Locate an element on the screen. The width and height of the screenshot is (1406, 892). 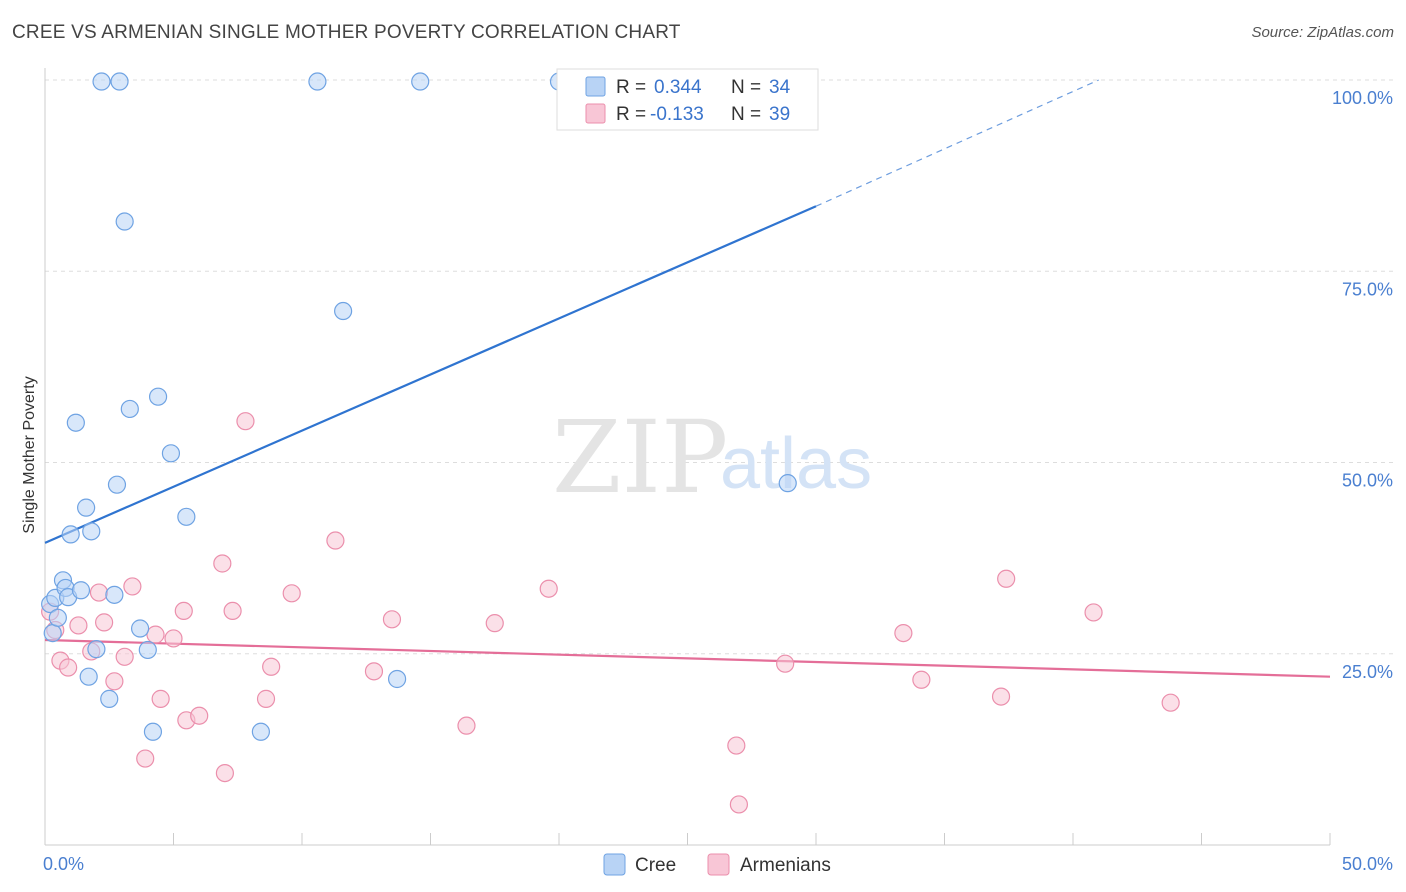
y-axis-title: Single Mother Poverty is located at coordinates (29, 454).